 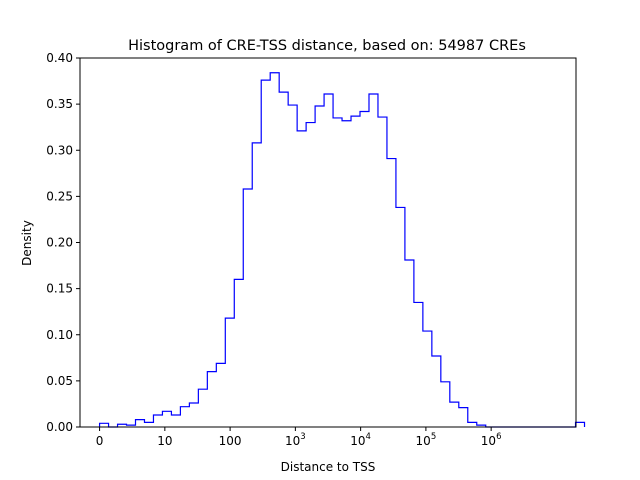 I want to click on y-tick-label: 0.10, so click(x=59, y=335).